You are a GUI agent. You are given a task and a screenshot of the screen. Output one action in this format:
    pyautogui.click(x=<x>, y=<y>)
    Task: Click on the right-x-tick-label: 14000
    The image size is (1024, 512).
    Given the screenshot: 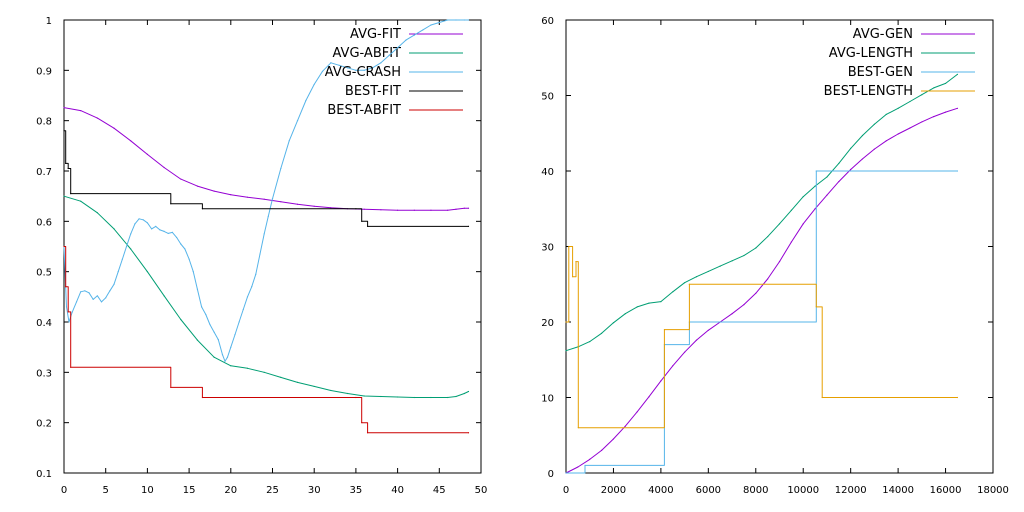 What is the action you would take?
    pyautogui.click(x=898, y=490)
    